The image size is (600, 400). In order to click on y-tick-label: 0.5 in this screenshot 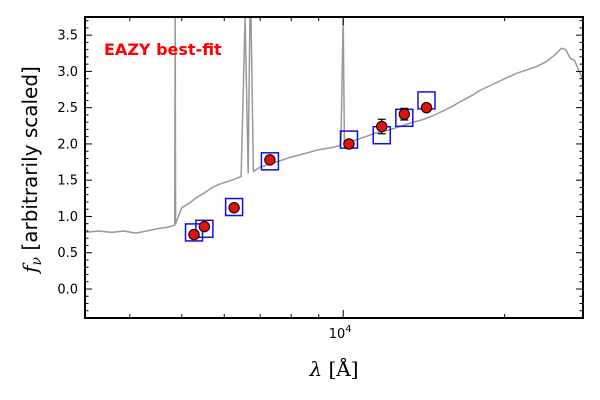, I will do `click(67, 253)`.